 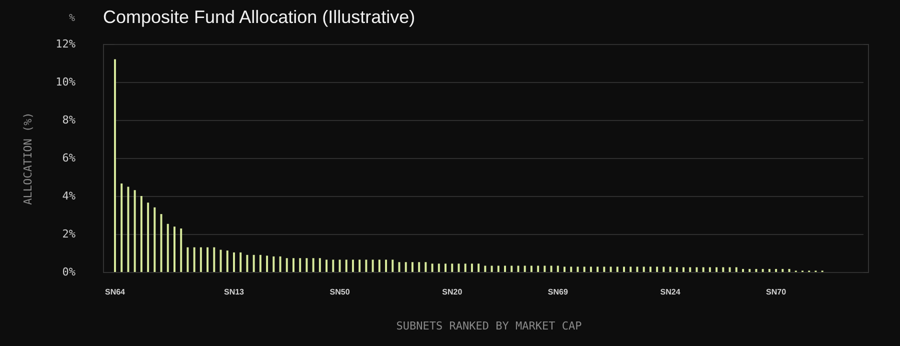 What do you see at coordinates (489, 326) in the screenshot?
I see `x-axis-title: SUBNETS RANKED BY MARKET CAP` at bounding box center [489, 326].